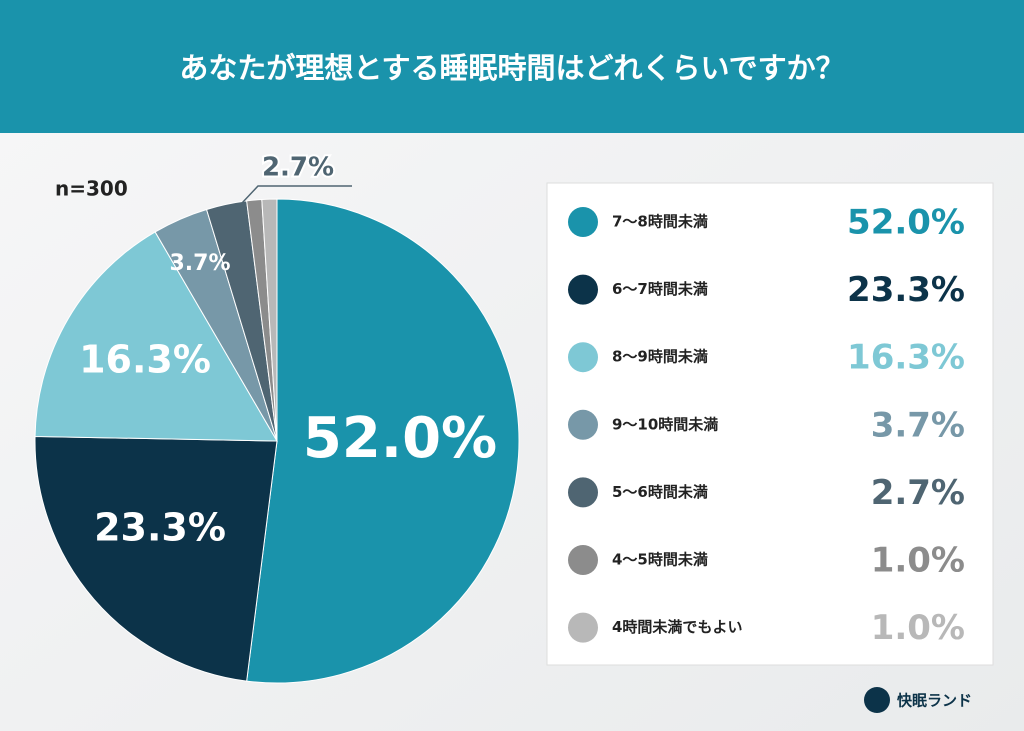 This screenshot has height=731, width=1024. Describe the element at coordinates (660, 357) in the screenshot. I see `legend-label: 8〜9時間未満` at that location.